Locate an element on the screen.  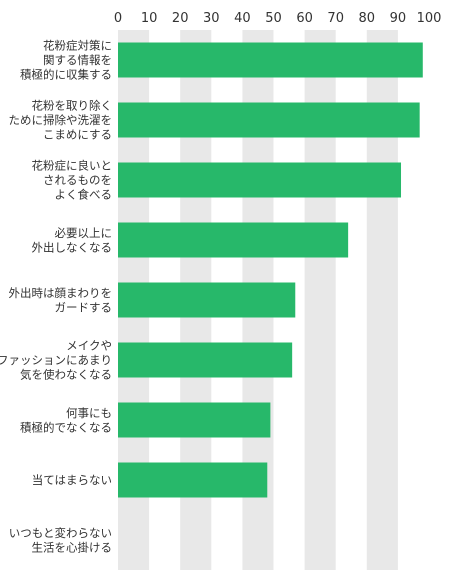
category-label: 外出時は顔まわりをガードする is located at coordinates (61, 300).